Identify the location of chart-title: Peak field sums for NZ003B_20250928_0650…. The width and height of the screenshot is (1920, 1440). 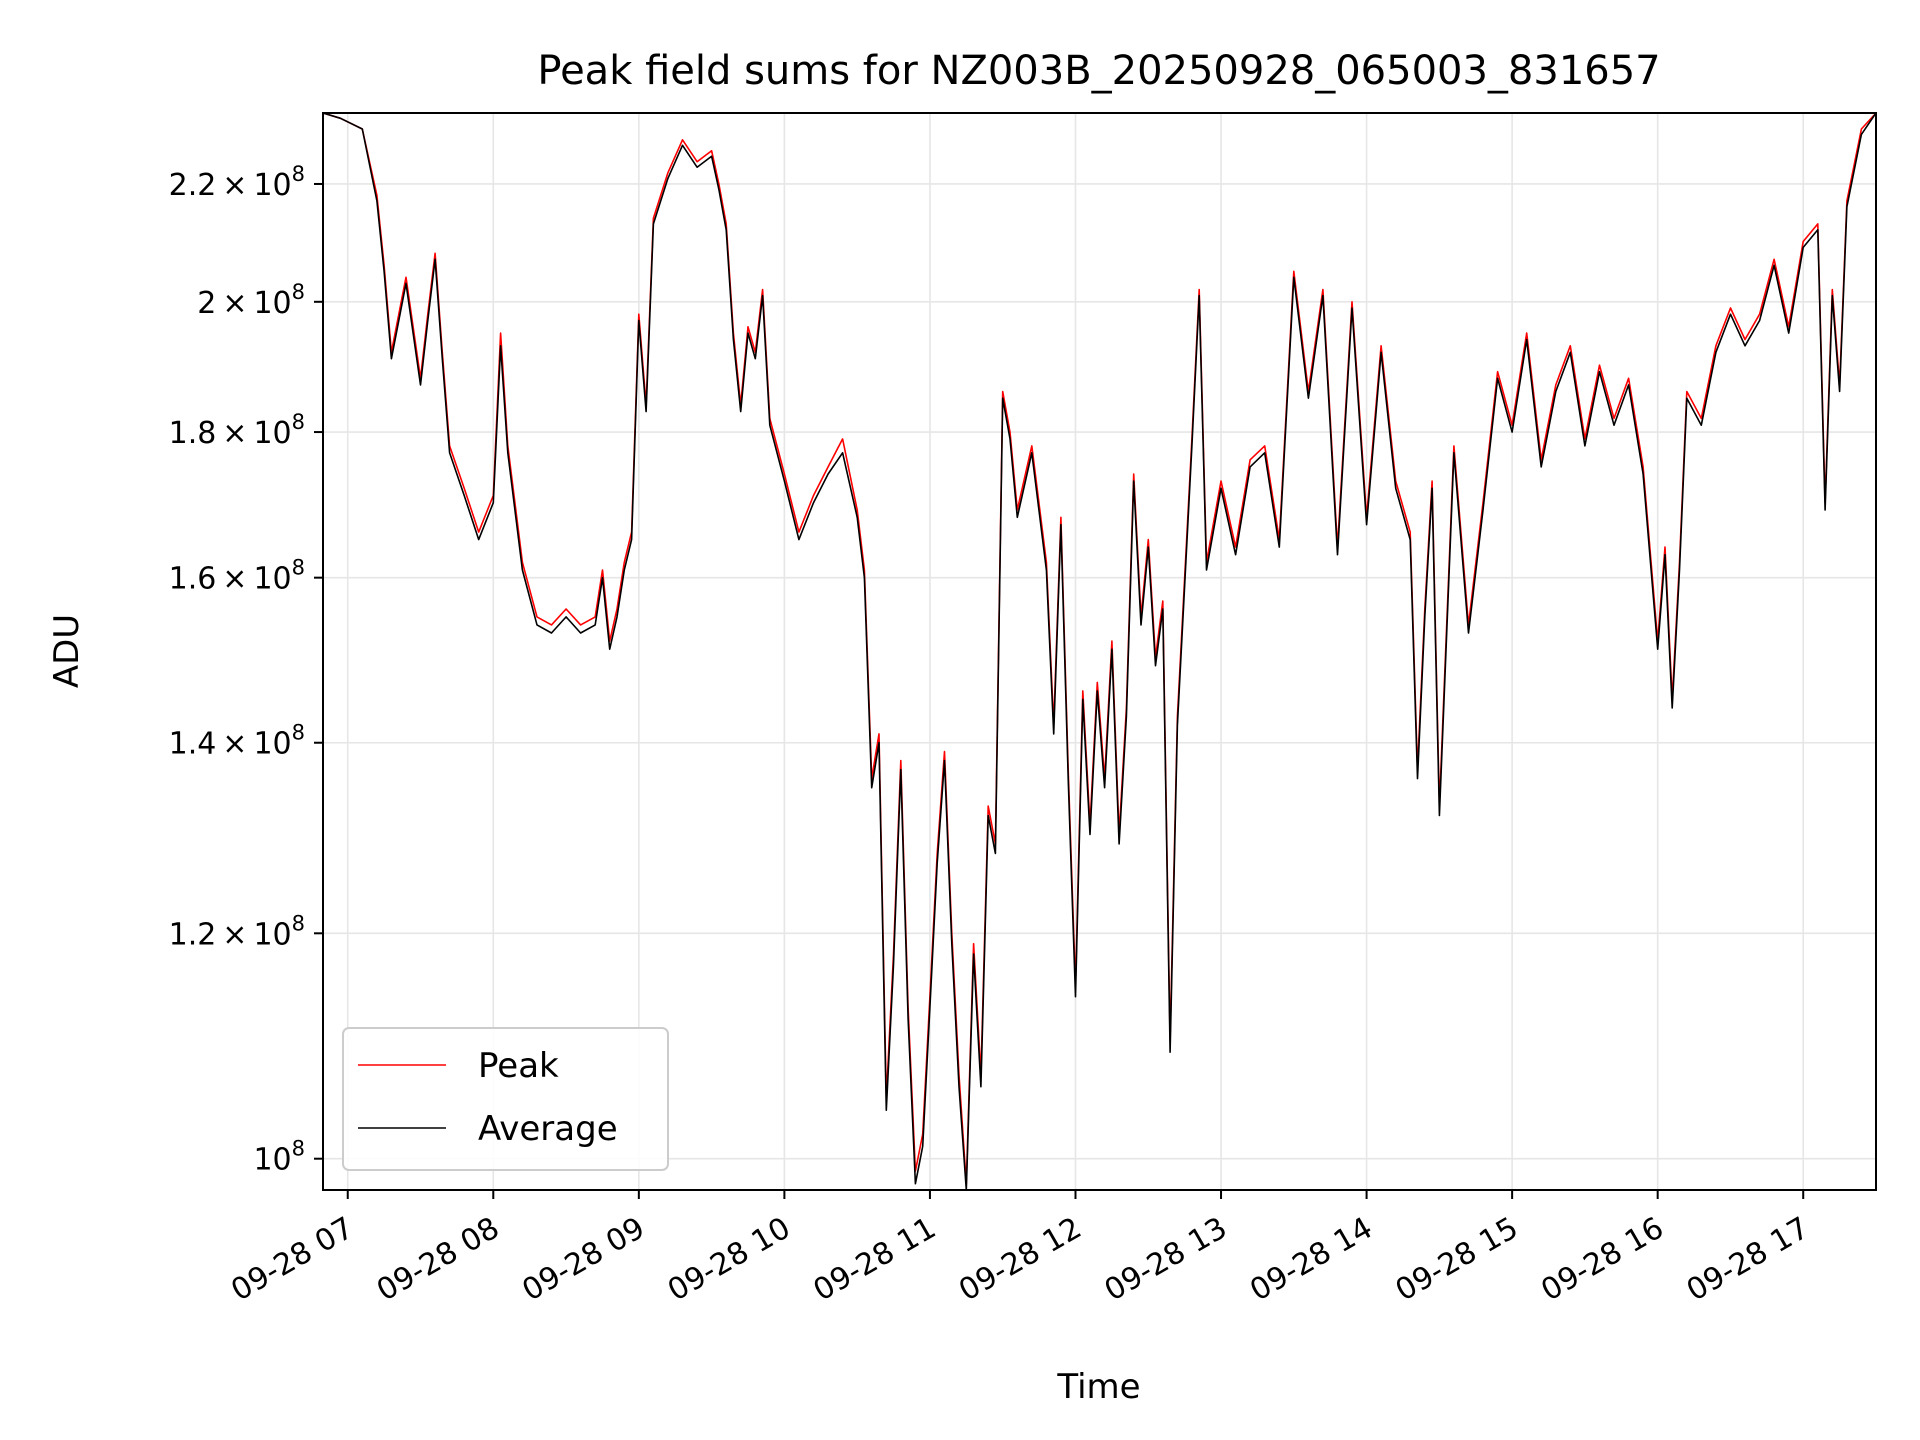
(1098, 71).